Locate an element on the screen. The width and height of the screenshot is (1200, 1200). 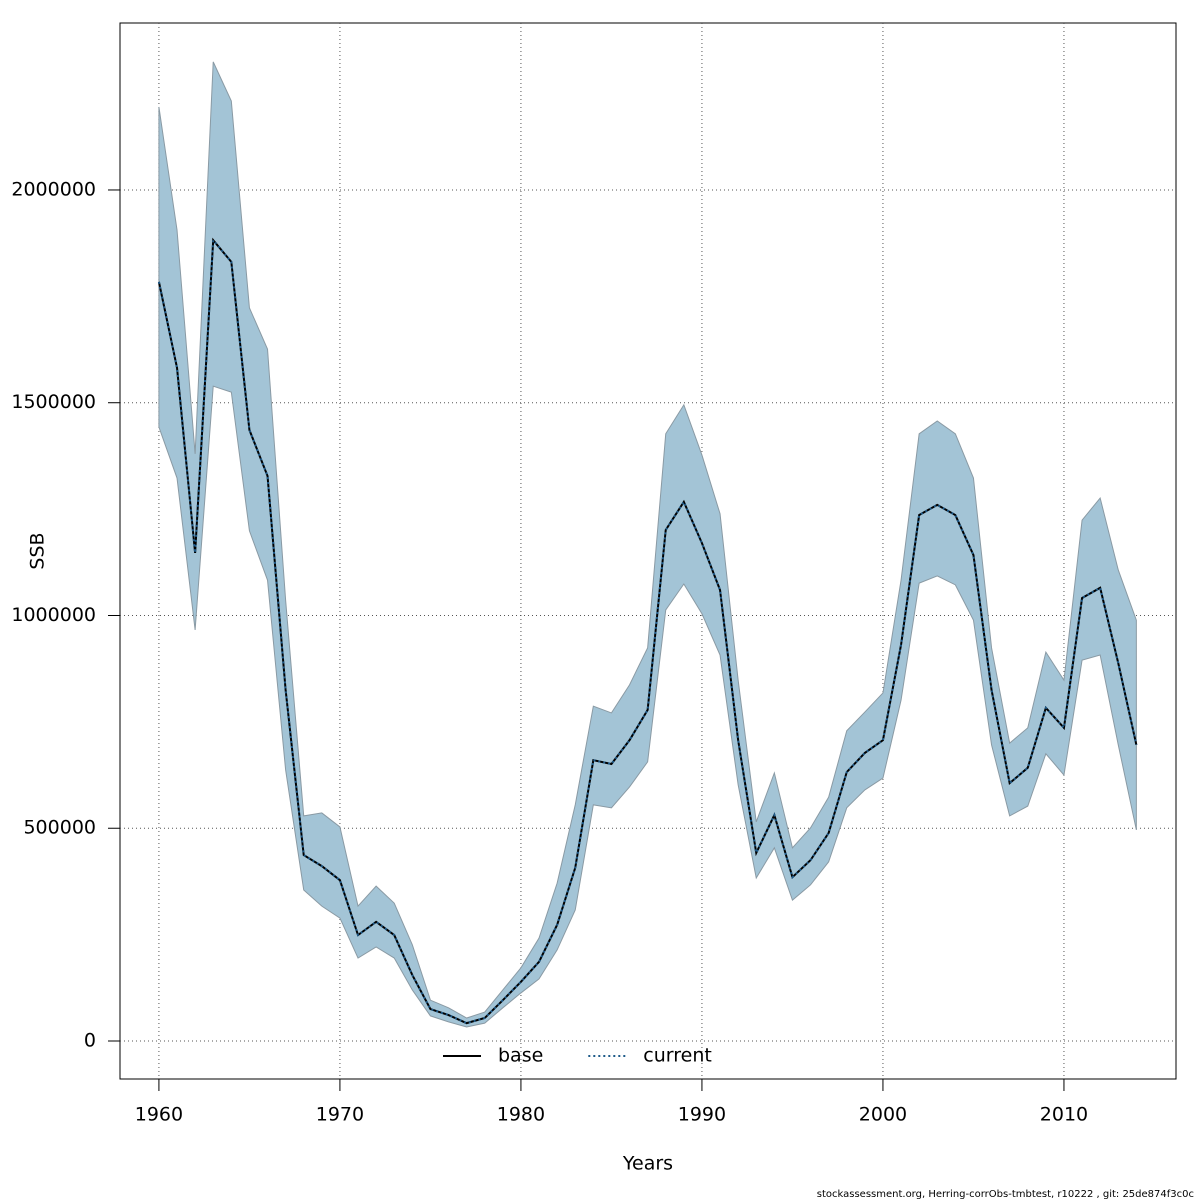
legend-label: base is located at coordinates (520, 1056).